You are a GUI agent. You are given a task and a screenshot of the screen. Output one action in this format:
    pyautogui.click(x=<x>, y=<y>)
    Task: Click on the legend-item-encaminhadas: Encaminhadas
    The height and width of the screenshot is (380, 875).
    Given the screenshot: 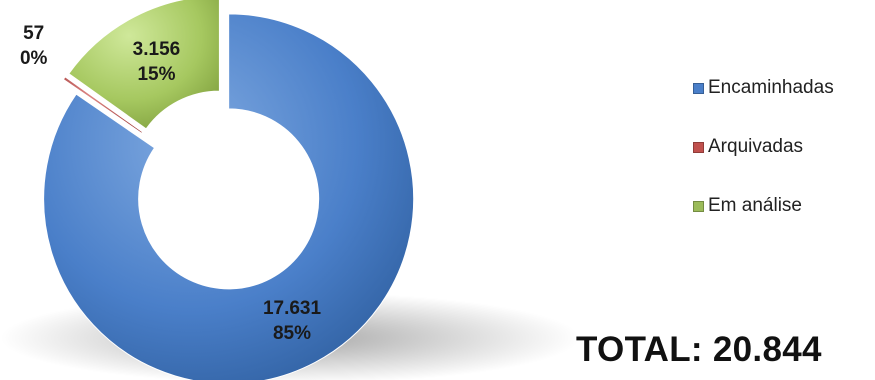 What is the action you would take?
    pyautogui.click(x=763, y=88)
    